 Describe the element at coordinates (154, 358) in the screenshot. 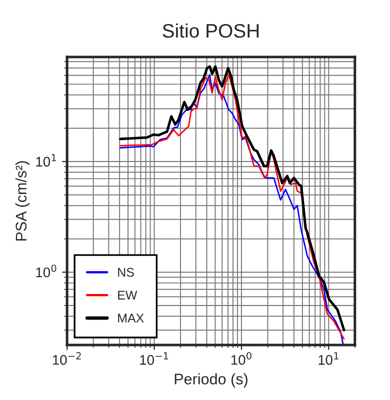

I see `x-tick-label: 10$^{−1}$` at that location.